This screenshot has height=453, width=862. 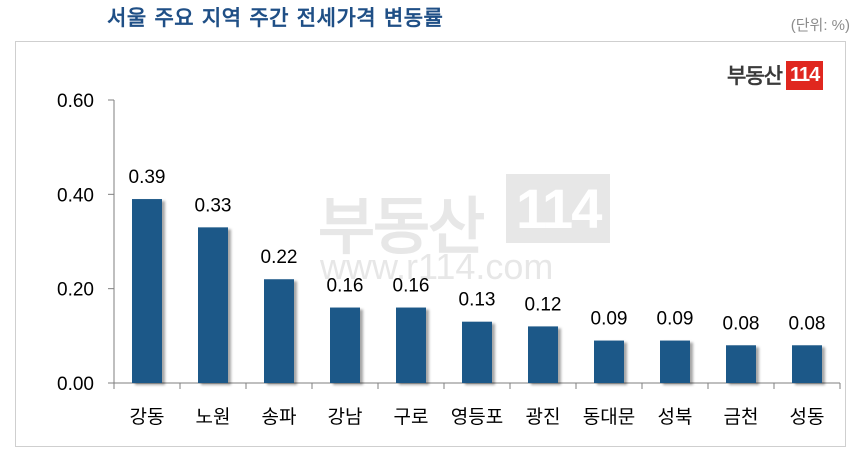 I want to click on logo-number: 114, so click(x=804, y=75).